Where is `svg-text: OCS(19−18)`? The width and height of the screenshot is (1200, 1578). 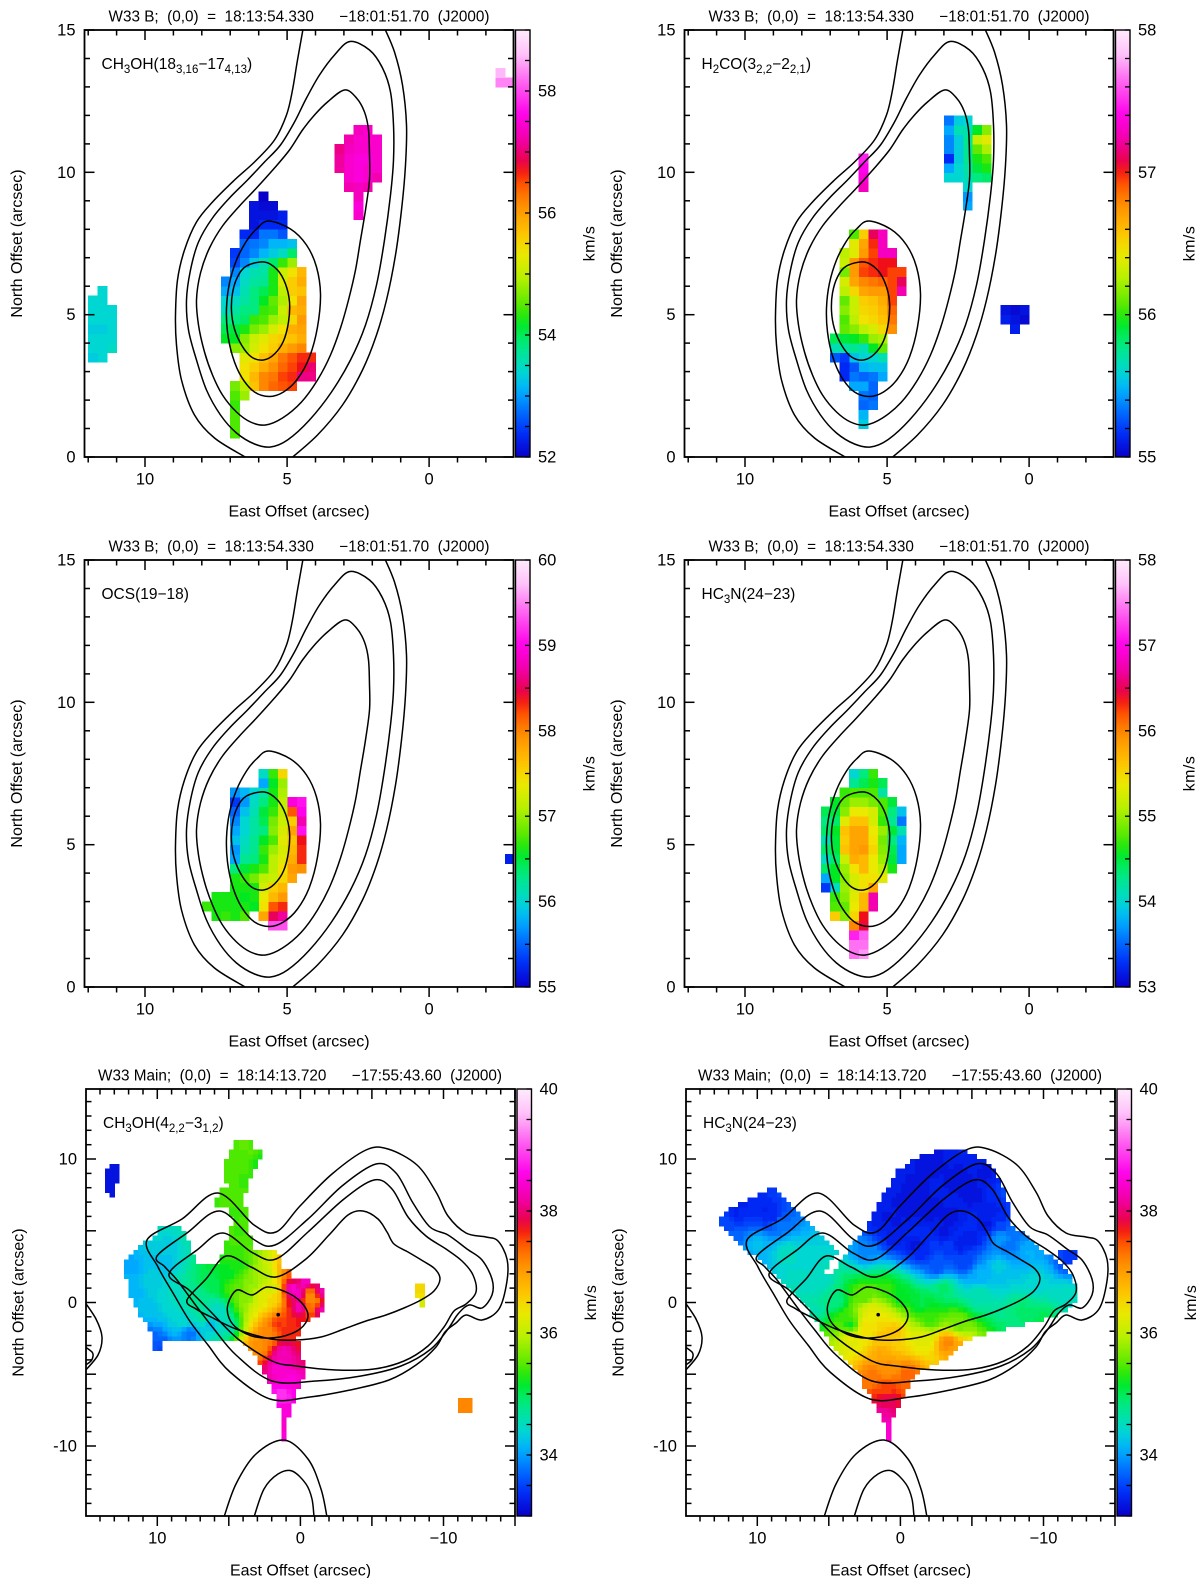
svg-text: OCS(19−18) is located at coordinates (145, 594).